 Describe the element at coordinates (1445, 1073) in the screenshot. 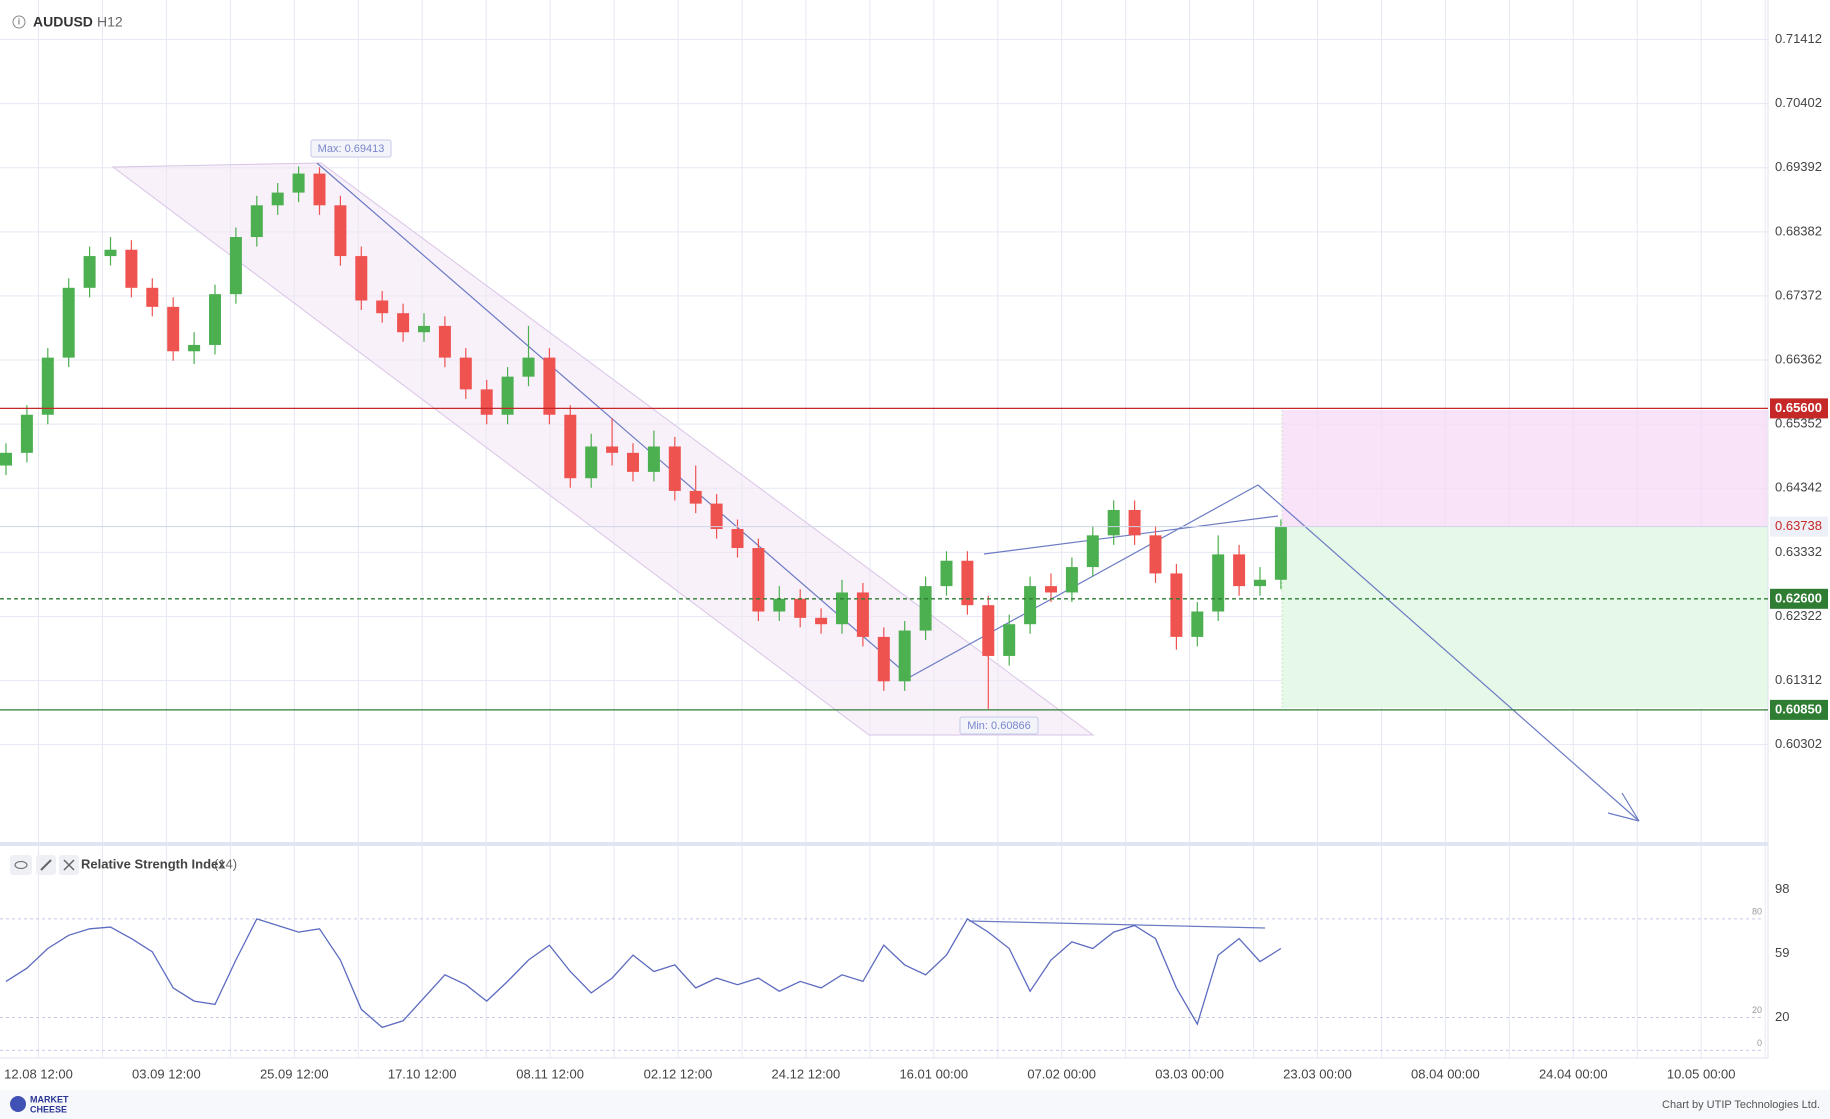

I see `x-tick-label: 08.04 00:00` at that location.